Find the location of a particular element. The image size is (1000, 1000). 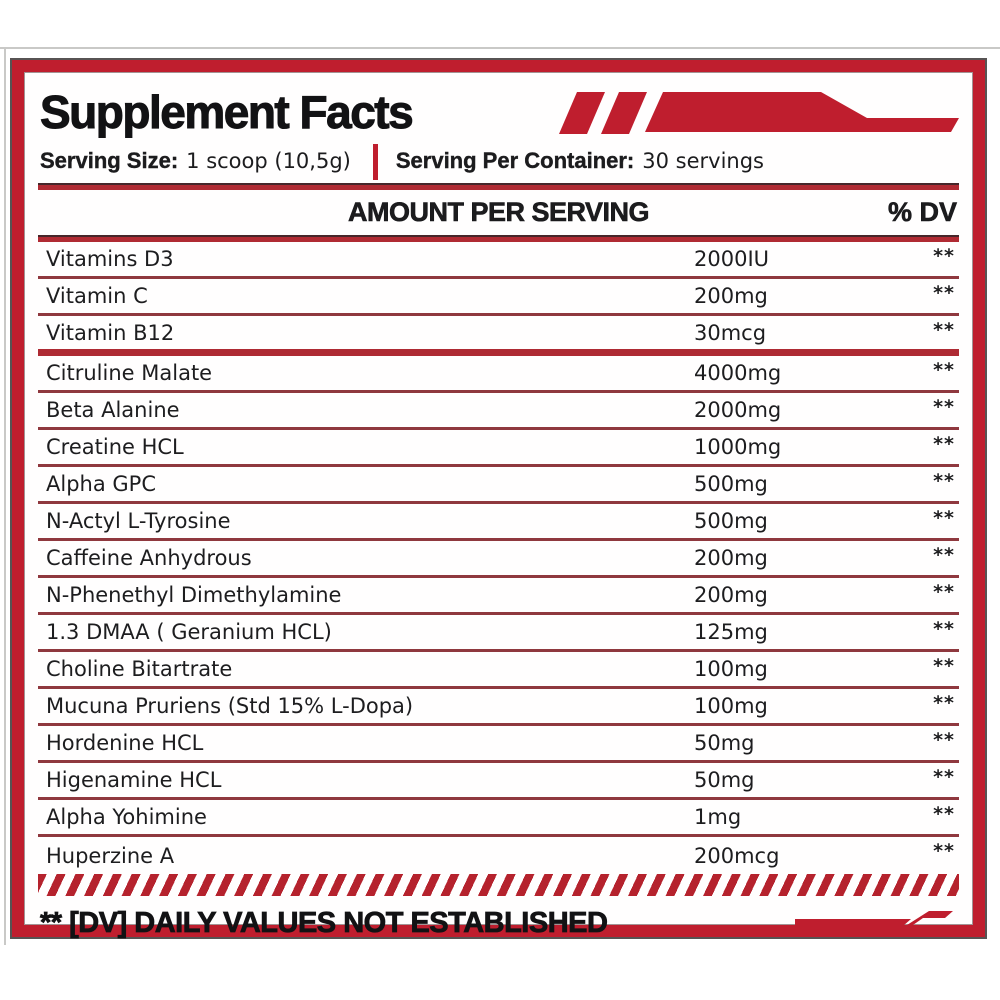

ingredient-amount: 200mcg is located at coordinates (737, 855).